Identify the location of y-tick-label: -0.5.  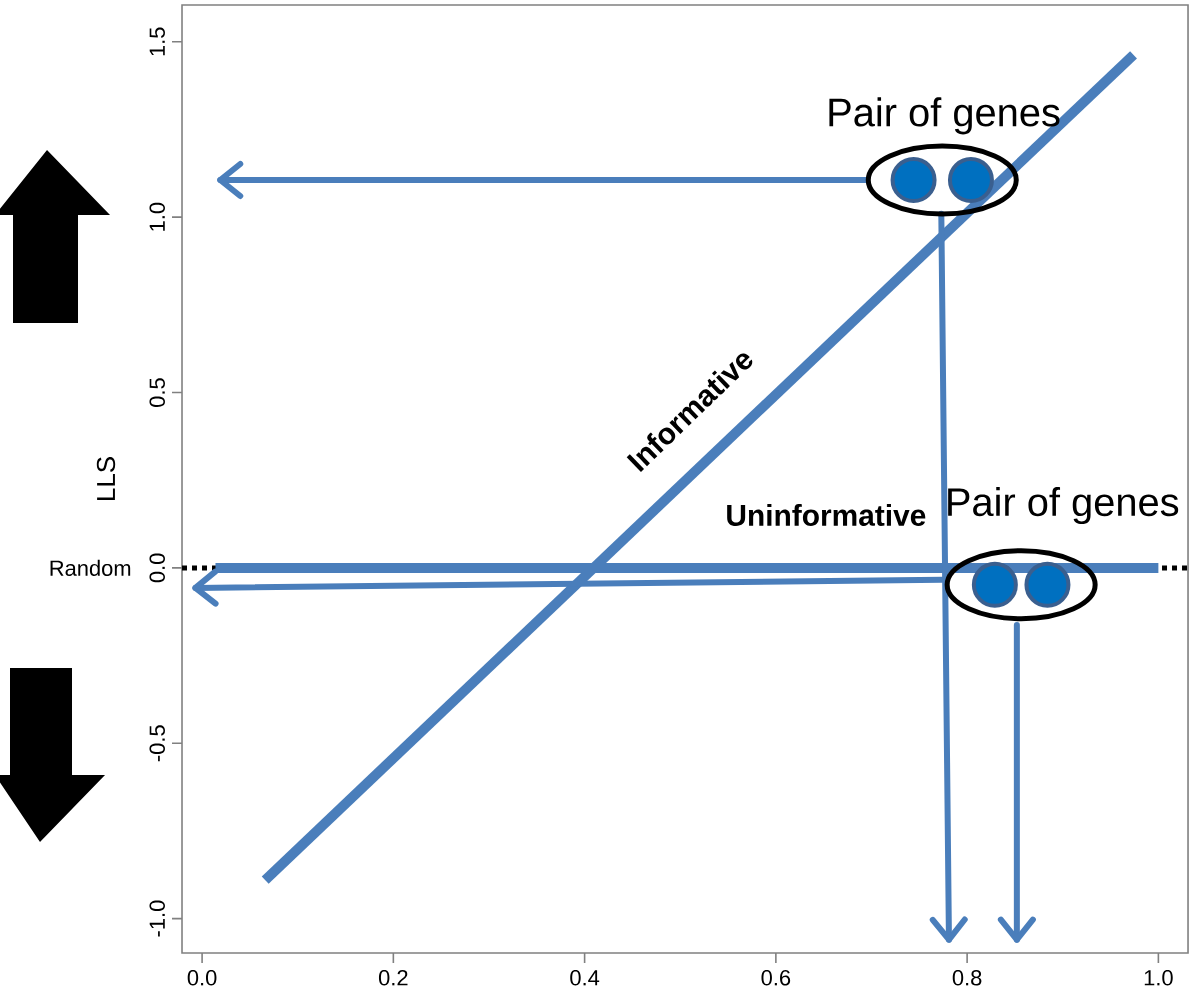
(157, 743).